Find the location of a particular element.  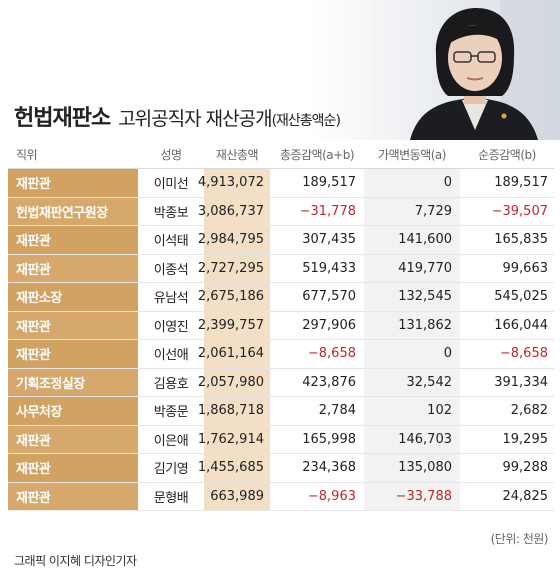

row-total: 1,455,685 is located at coordinates (234, 468).